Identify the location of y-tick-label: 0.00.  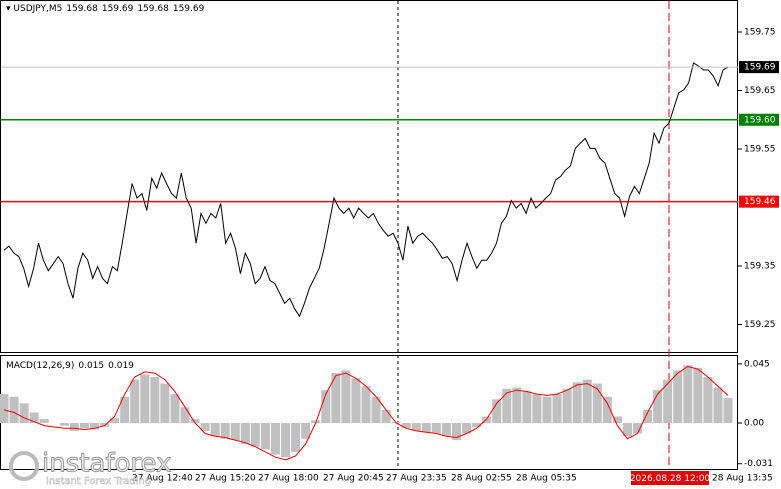
(754, 424).